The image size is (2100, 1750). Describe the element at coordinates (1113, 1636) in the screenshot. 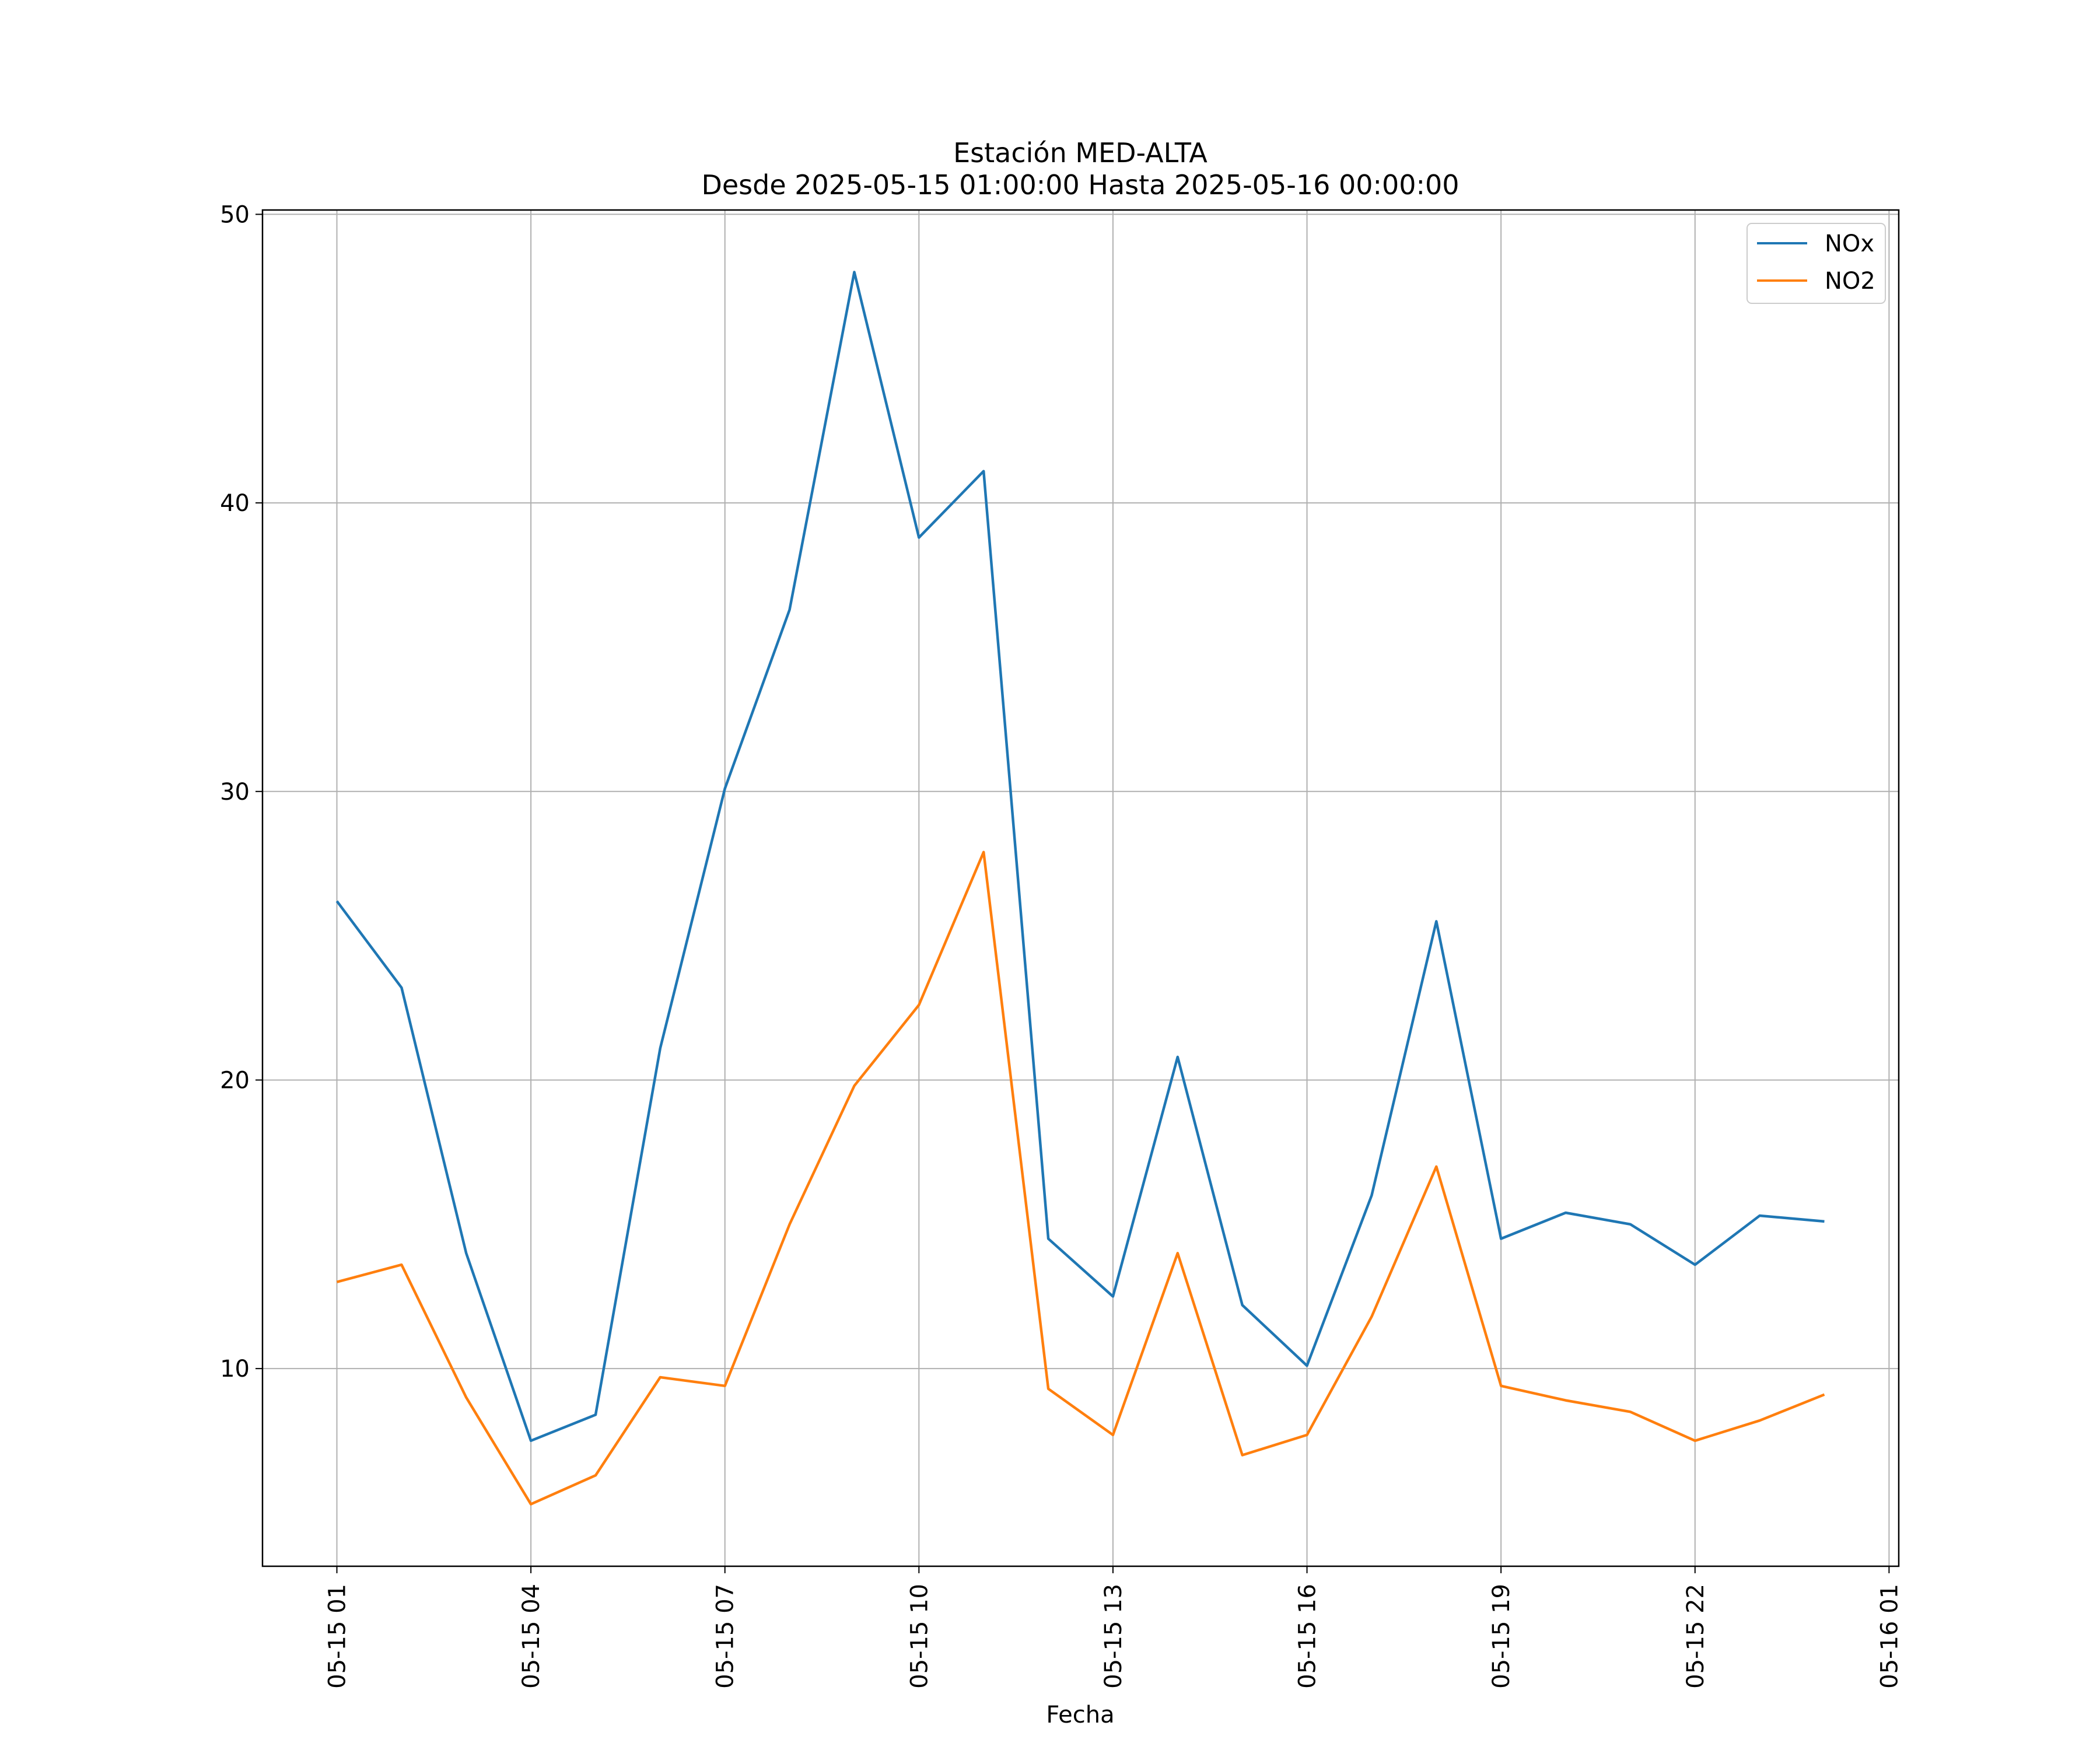

I see `x-tick-label: 05-15 13` at that location.